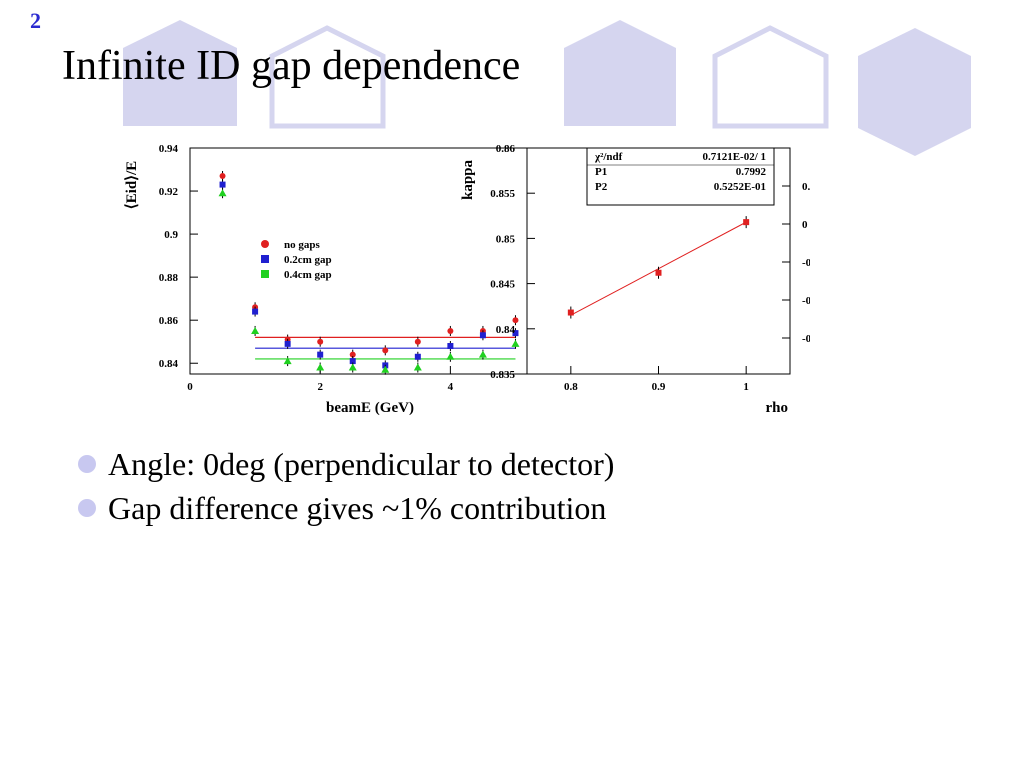 The width and height of the screenshot is (1024, 768). What do you see at coordinates (502, 375) in the screenshot?
I see `right-y-tick-label: 0.835` at bounding box center [502, 375].